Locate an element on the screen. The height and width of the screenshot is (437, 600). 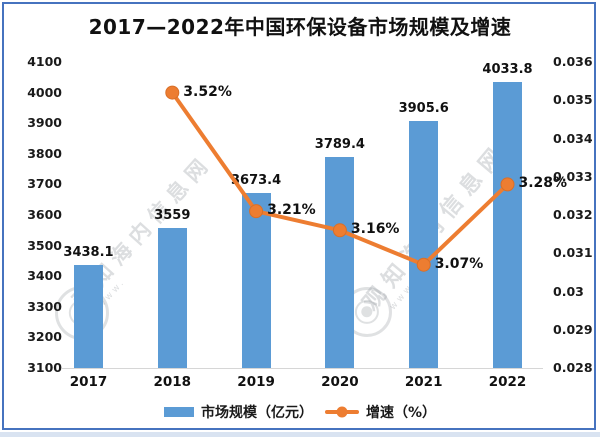
y-axis-left-tick: 3900 is located at coordinates (44, 123).